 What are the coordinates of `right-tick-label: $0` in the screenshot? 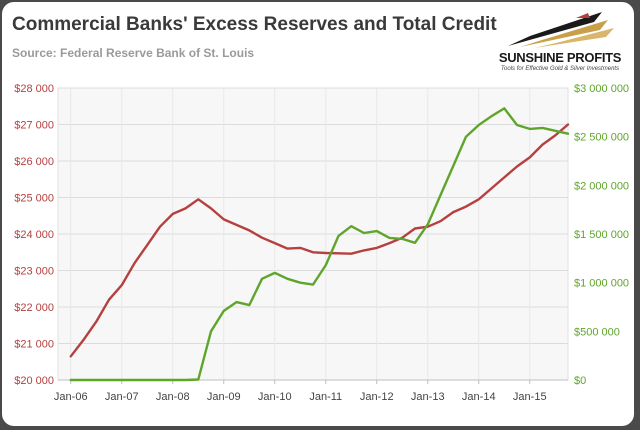 It's located at (580, 381).